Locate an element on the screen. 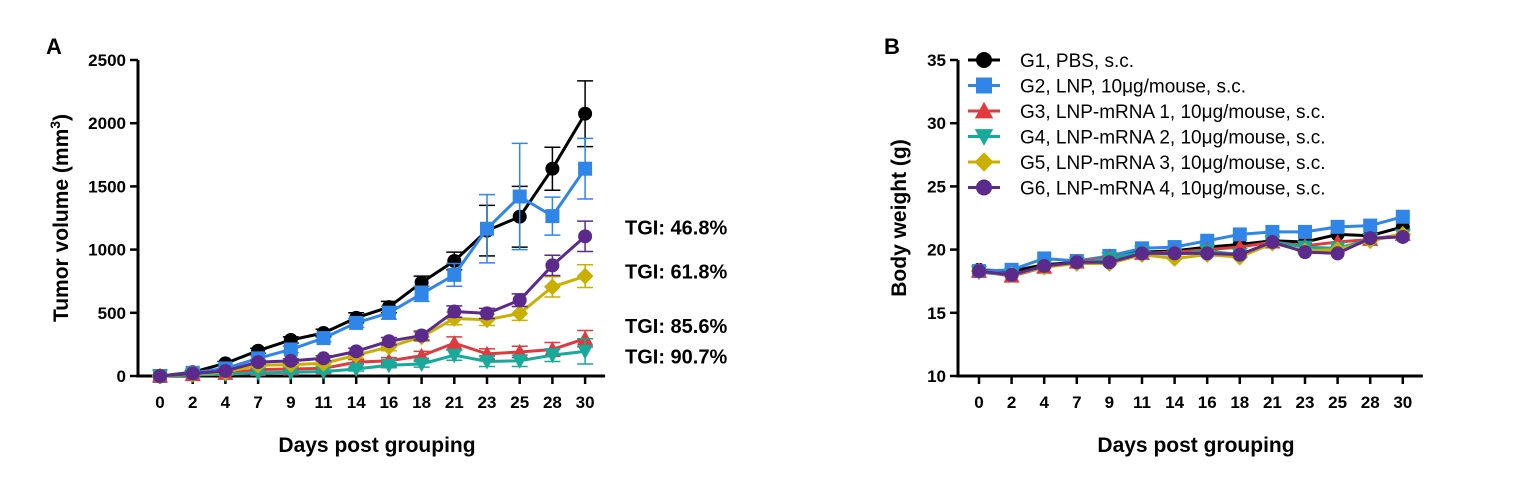 This screenshot has height=500, width=1522. y-tick-label: 30 is located at coordinates (936, 123).